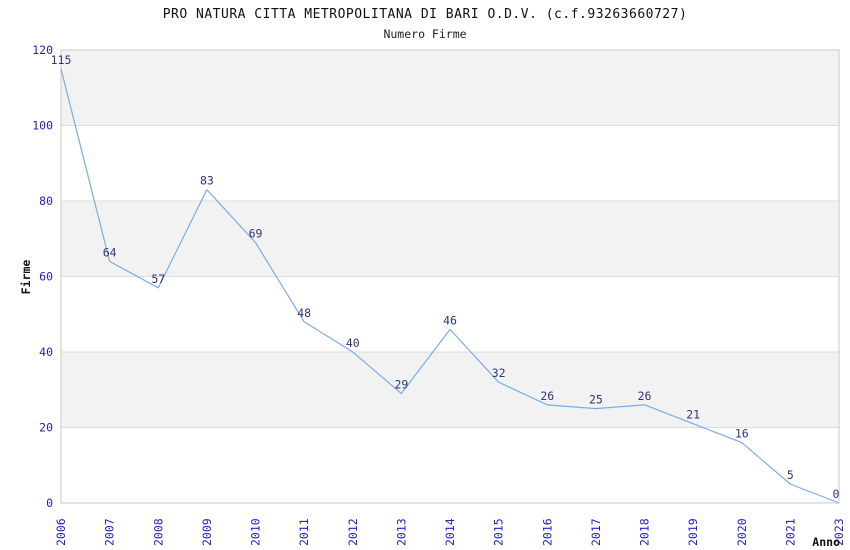 The width and height of the screenshot is (850, 550). I want to click on y-tick-label: 100, so click(42, 126).